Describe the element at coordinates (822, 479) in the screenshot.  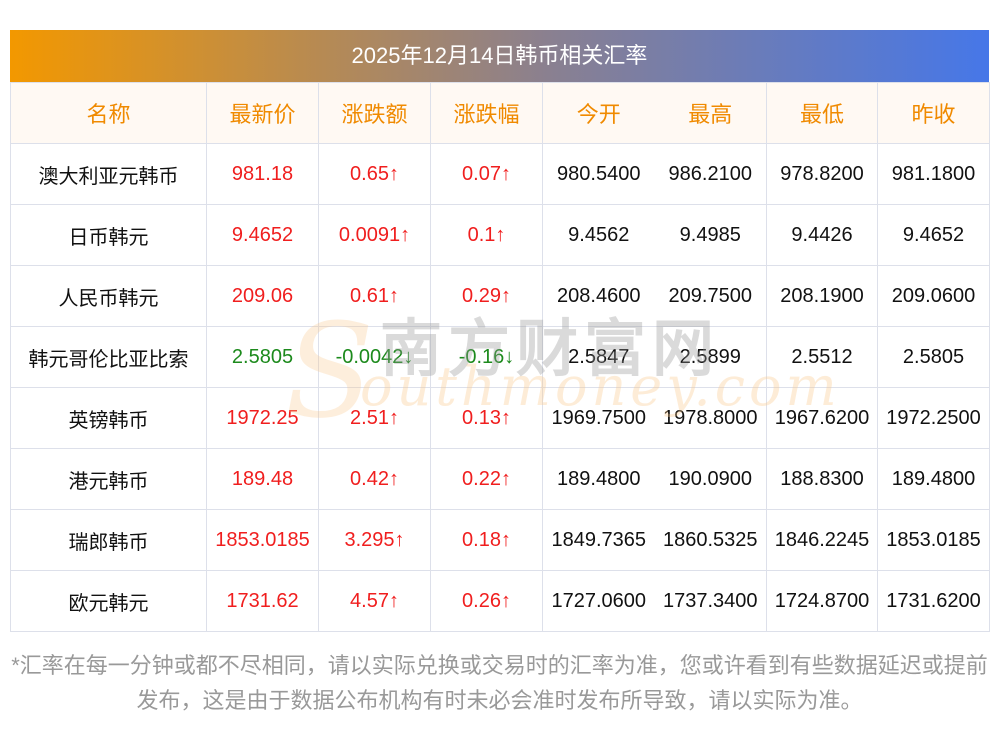
I see `cell-low: 188.8300` at that location.